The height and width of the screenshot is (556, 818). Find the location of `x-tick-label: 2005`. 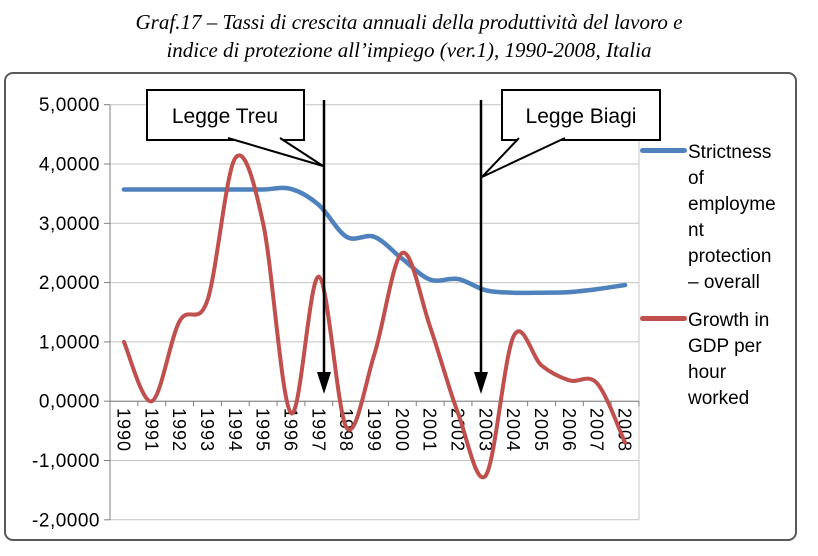

x-tick-label: 2005 is located at coordinates (541, 430).